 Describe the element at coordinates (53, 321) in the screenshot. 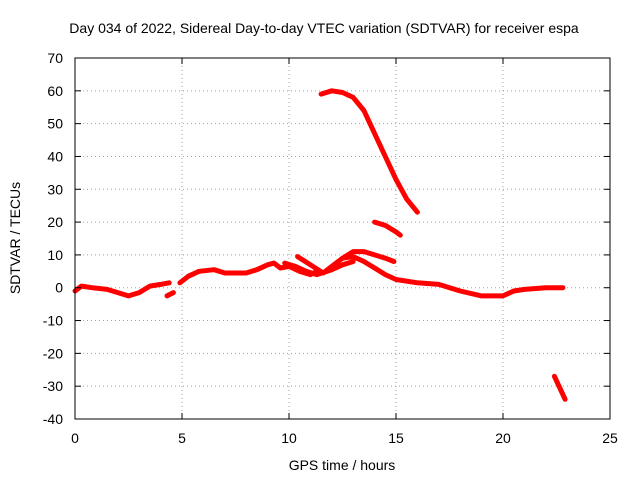

I see `y-tick-label: -10` at that location.